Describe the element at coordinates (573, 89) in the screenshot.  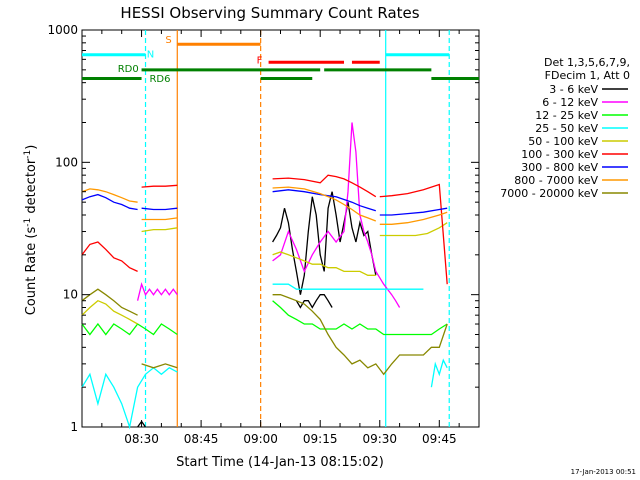
I see `legend-label-0: 3 - 6 keV` at that location.